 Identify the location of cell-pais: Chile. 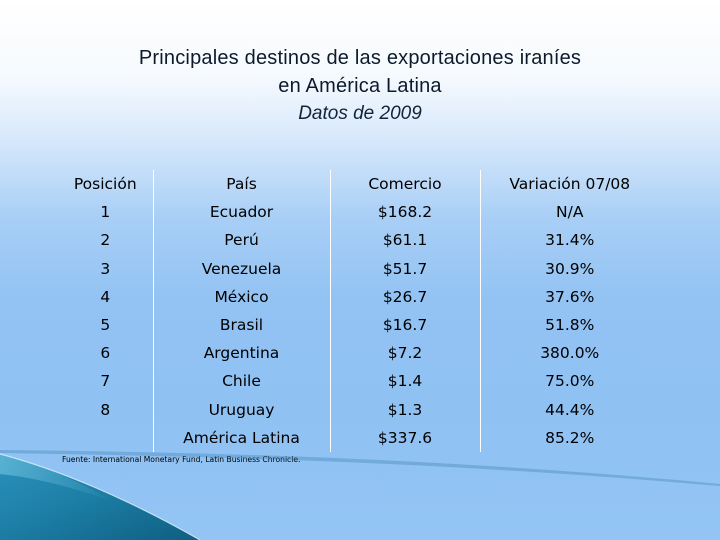
(241, 381).